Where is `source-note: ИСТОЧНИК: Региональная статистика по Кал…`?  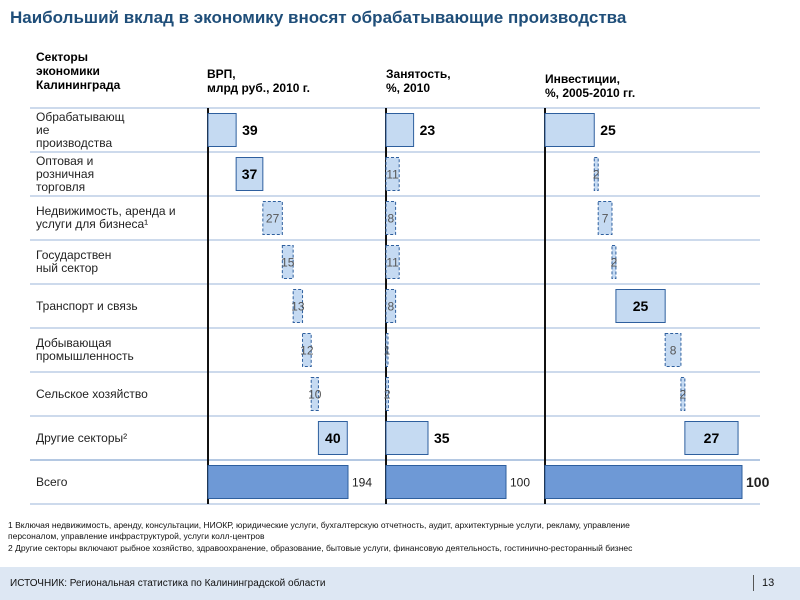 source-note: ИСТОЧНИК: Региональная статистика по Кал… is located at coordinates (168, 583).